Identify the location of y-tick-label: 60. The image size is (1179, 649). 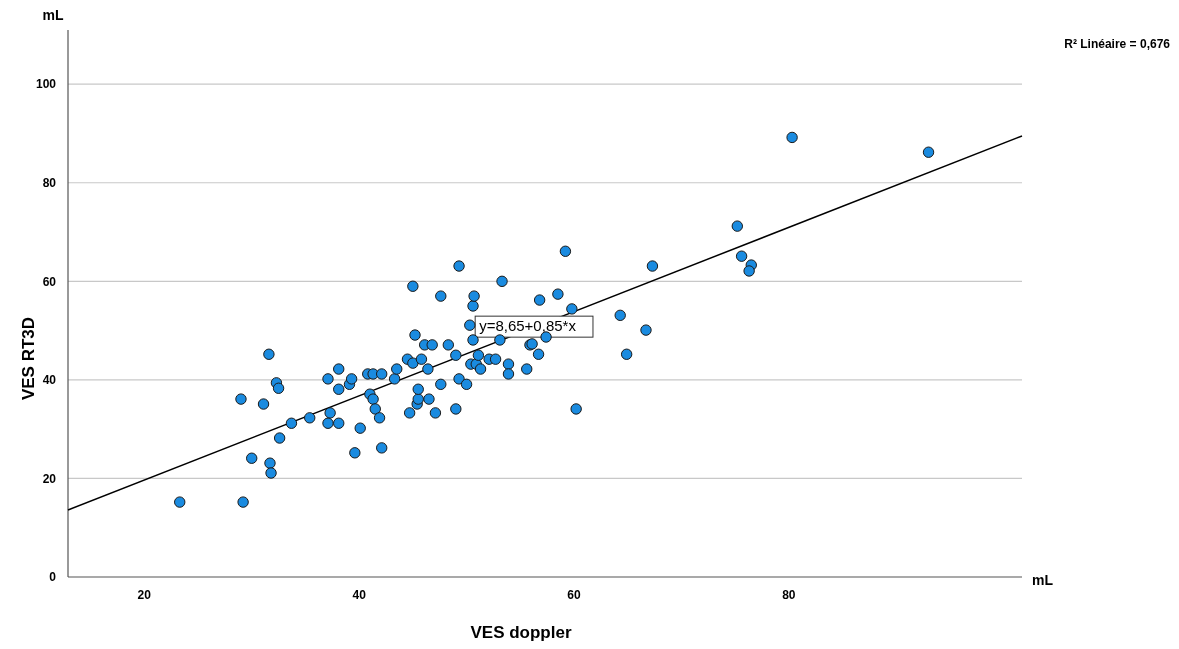
(49, 281).